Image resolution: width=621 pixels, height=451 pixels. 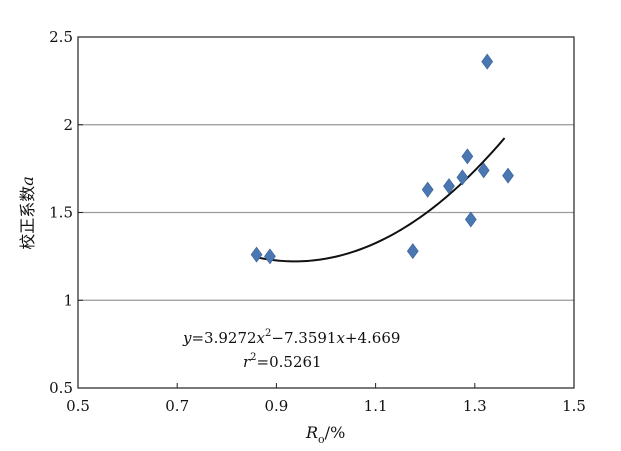 I want to click on r2-value: =0.5261, so click(x=289, y=362).